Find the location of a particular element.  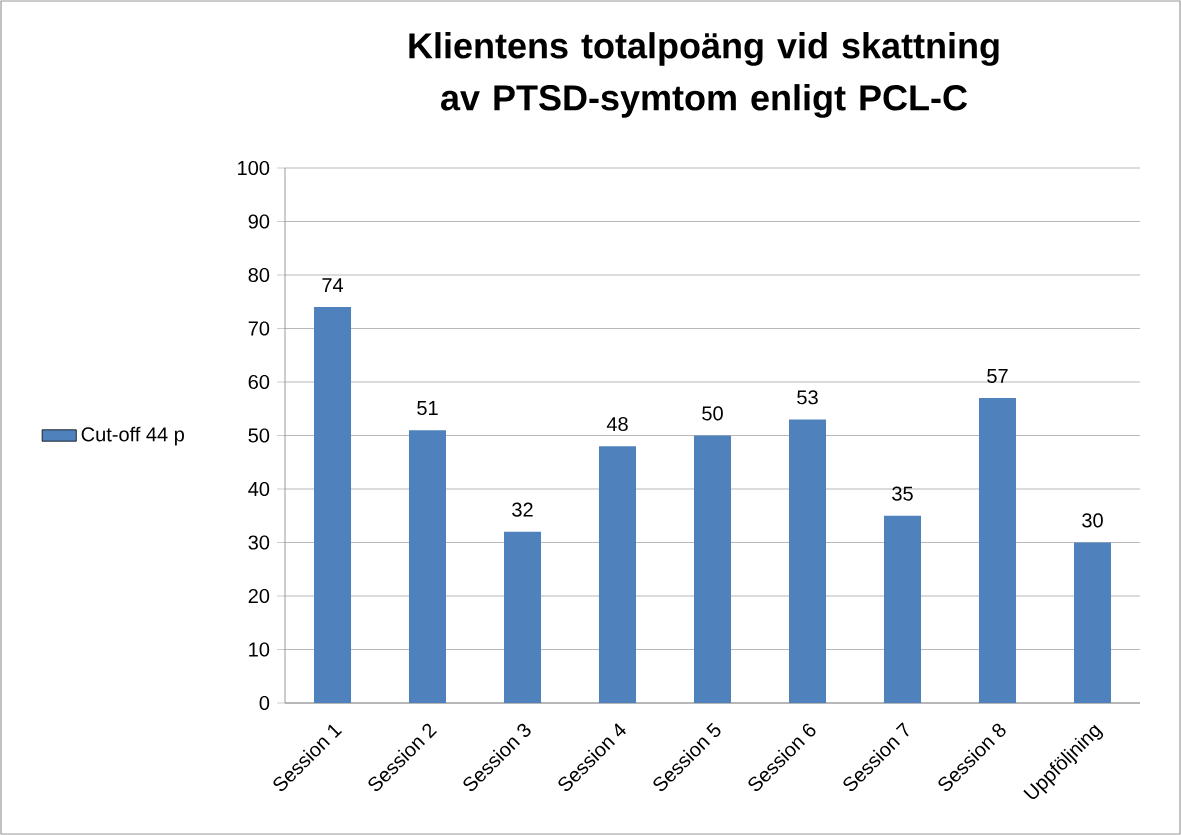

y-tick-label: 0 is located at coordinates (264, 703).